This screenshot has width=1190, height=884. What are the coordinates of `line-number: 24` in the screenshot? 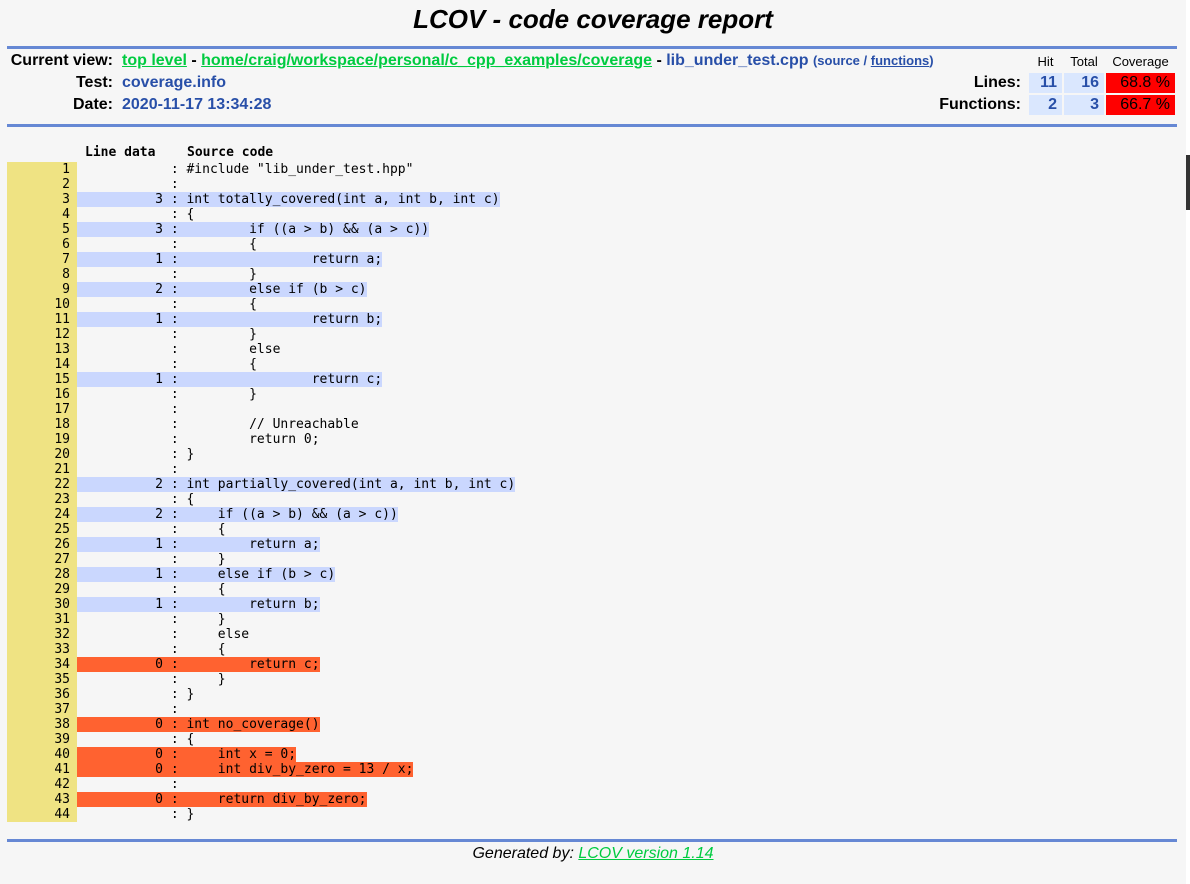 It's located at (42, 514).